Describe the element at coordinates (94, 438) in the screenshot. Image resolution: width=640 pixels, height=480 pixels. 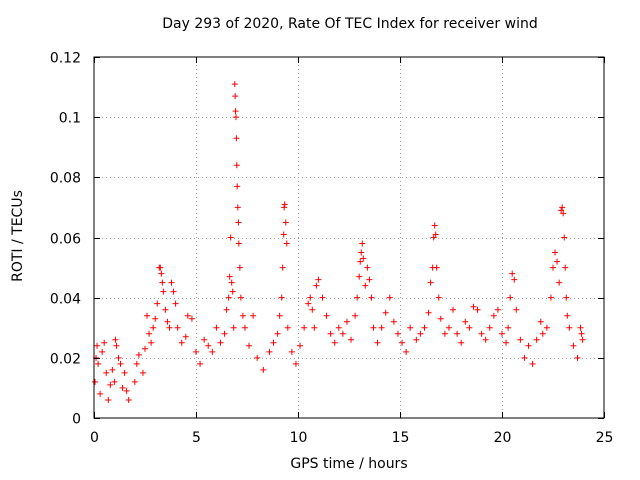
I see `x-tick-label: 0` at that location.